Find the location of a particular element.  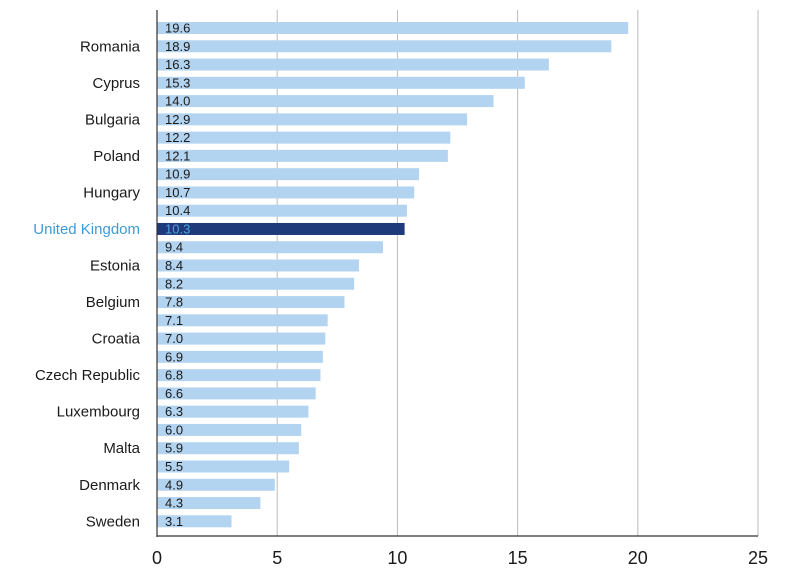

category-label-estonia: Estonia is located at coordinates (115, 266).